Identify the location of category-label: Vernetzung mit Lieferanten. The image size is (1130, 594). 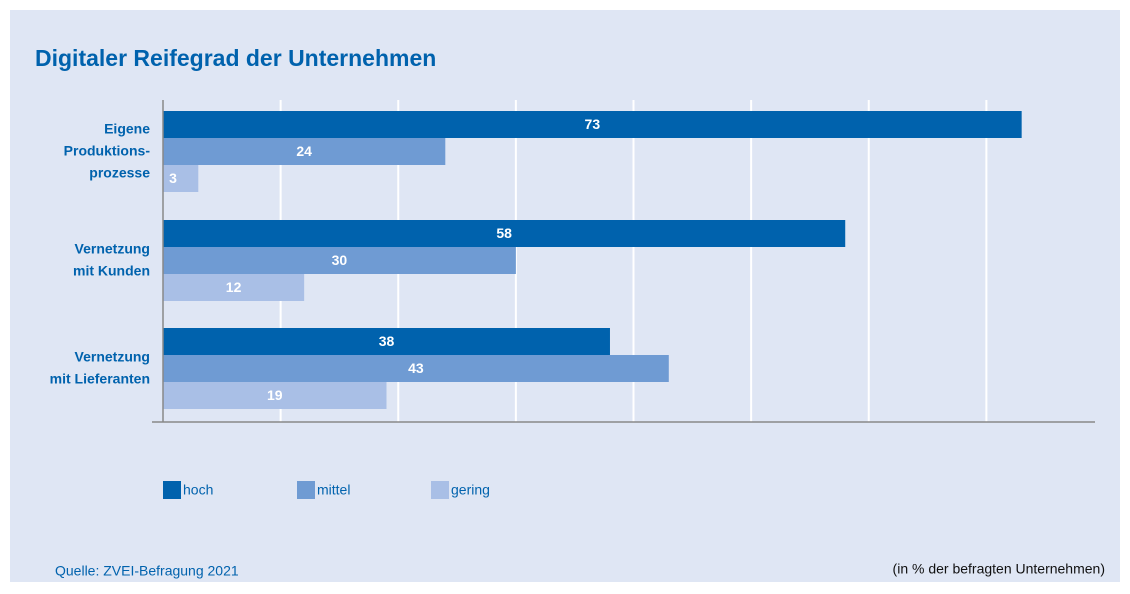
(100, 367).